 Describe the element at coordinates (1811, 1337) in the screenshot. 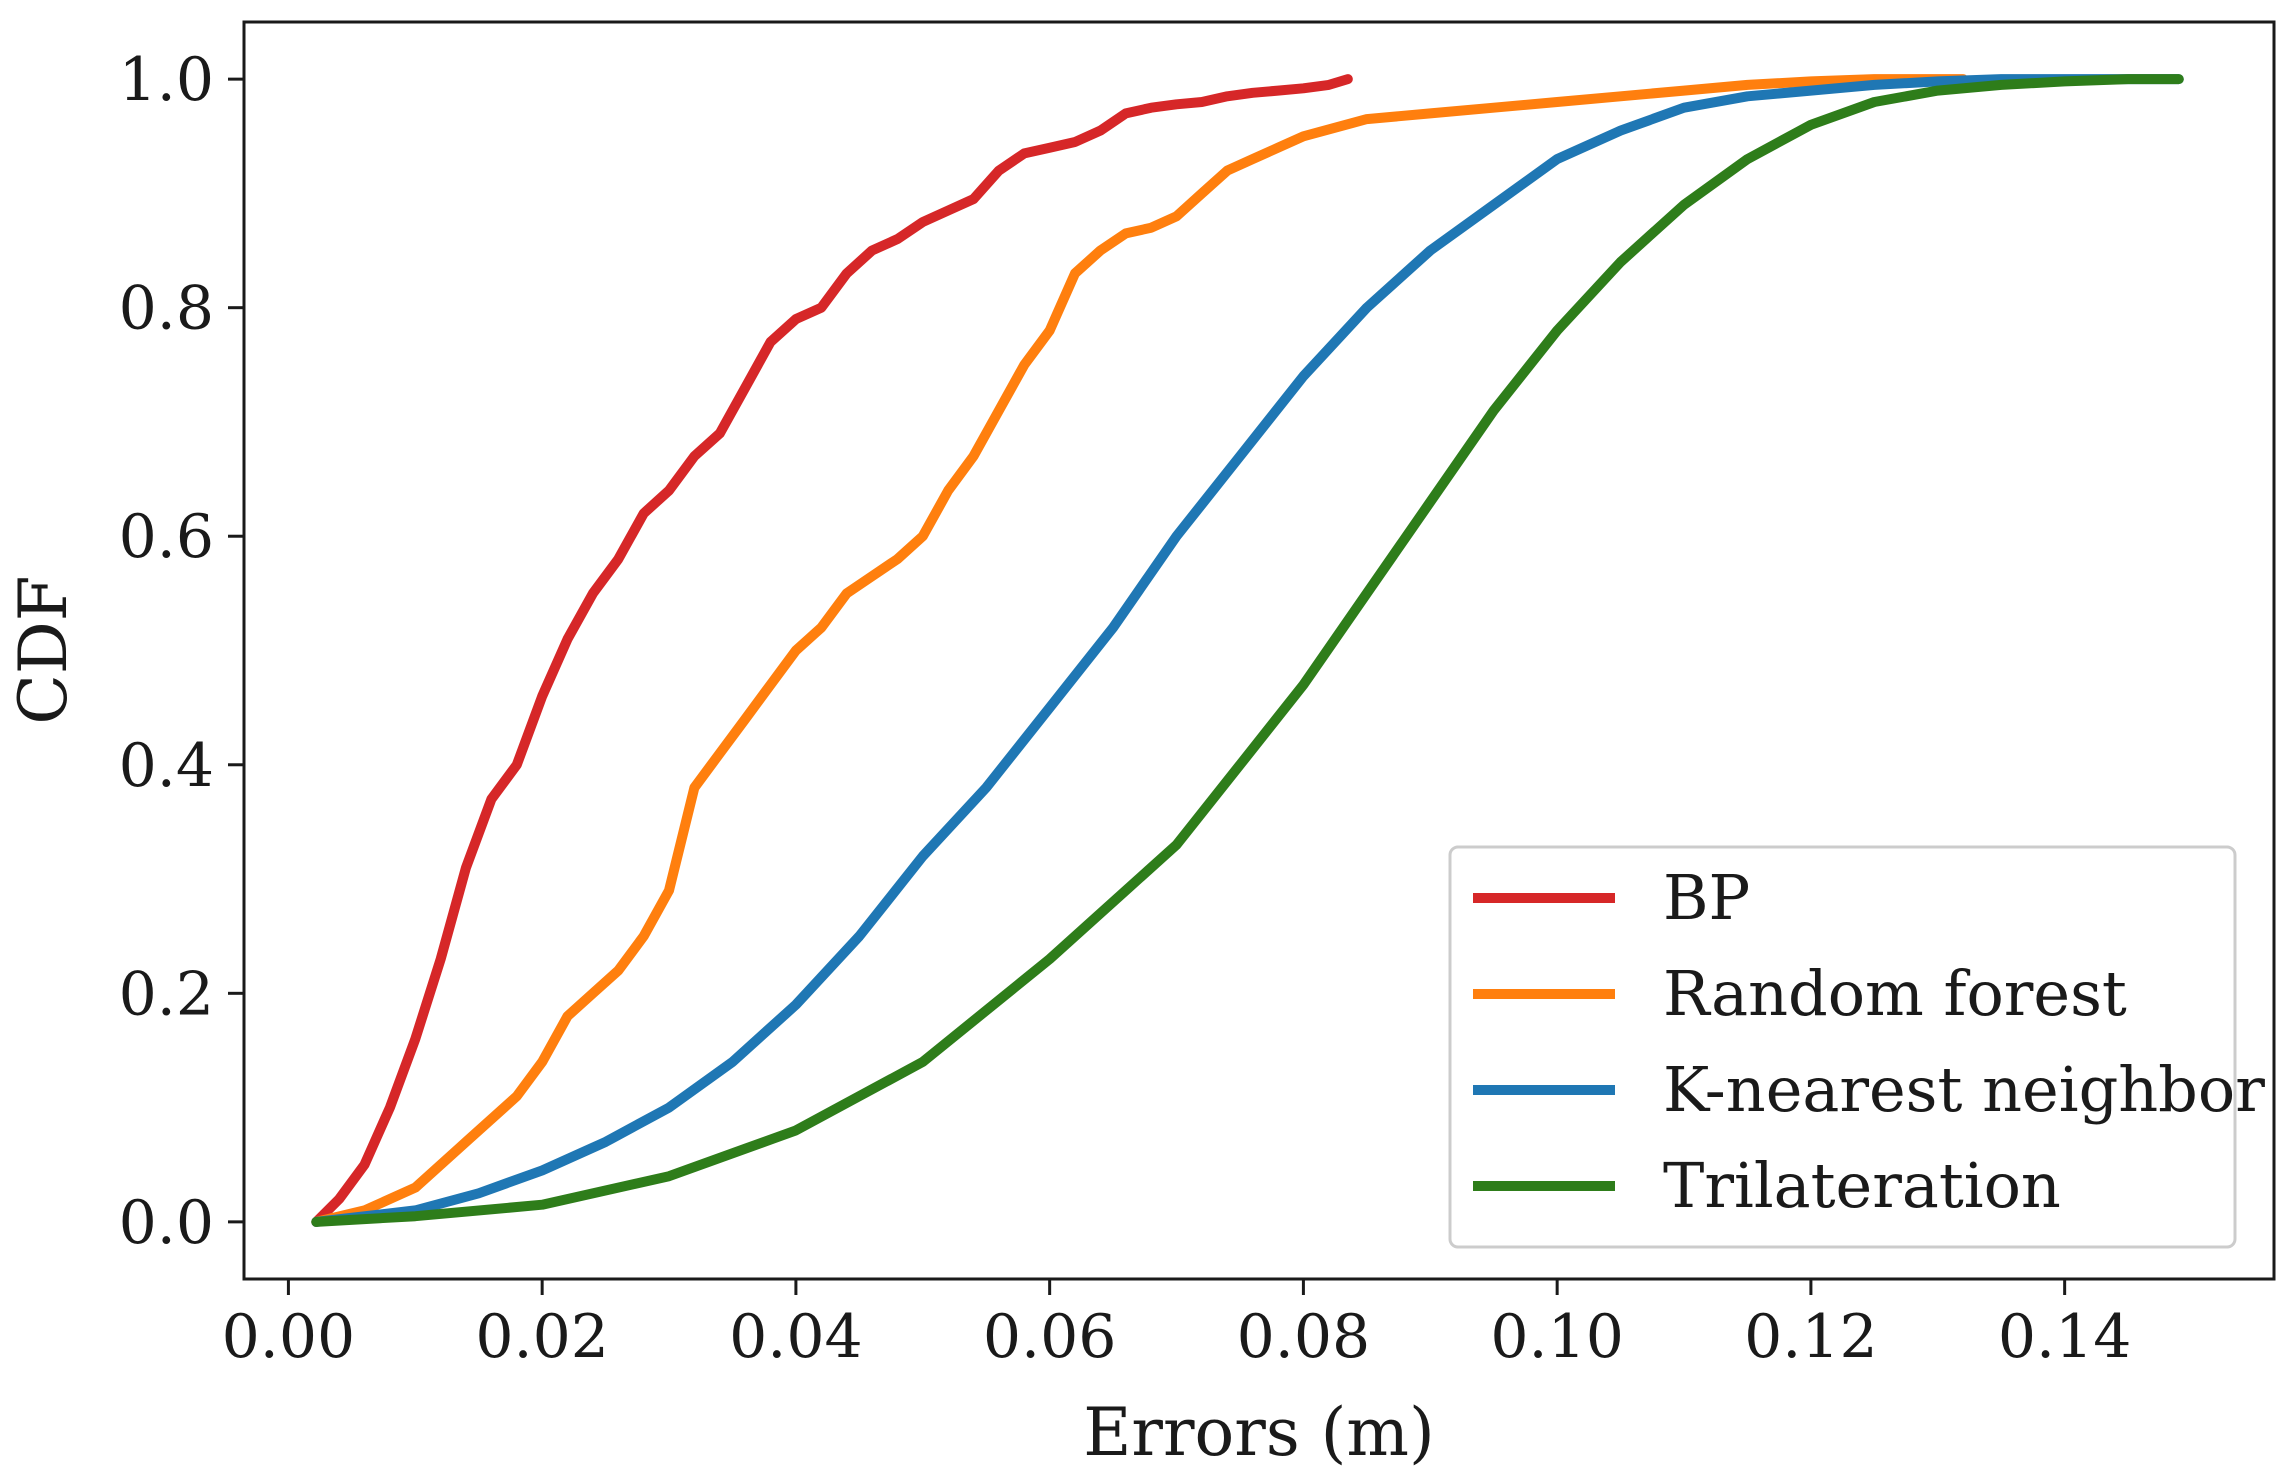

I see `x-tick-label: 0.12` at that location.